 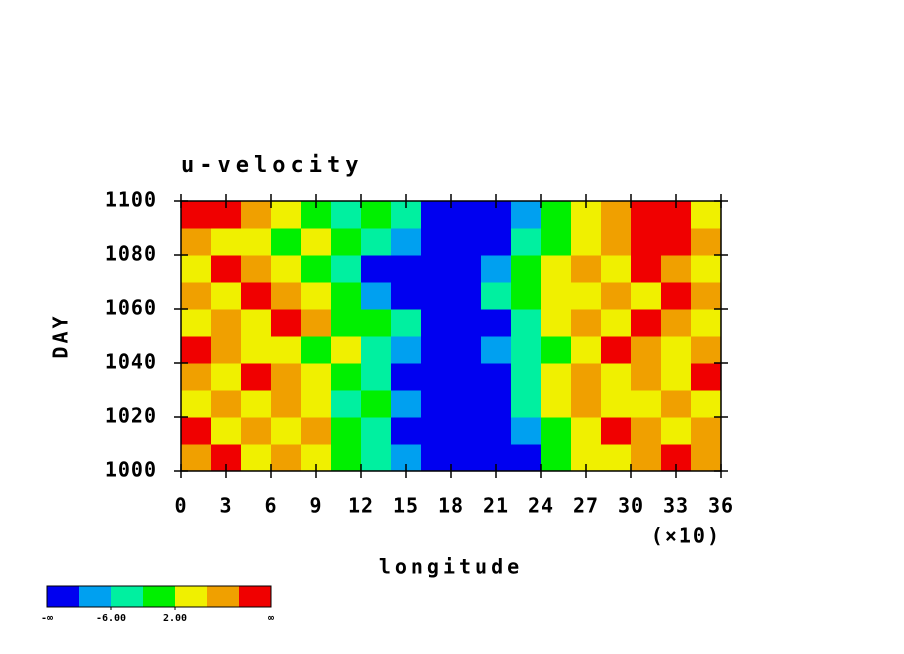 What do you see at coordinates (686, 536) in the screenshot?
I see `x-multiplier: (×10)` at bounding box center [686, 536].